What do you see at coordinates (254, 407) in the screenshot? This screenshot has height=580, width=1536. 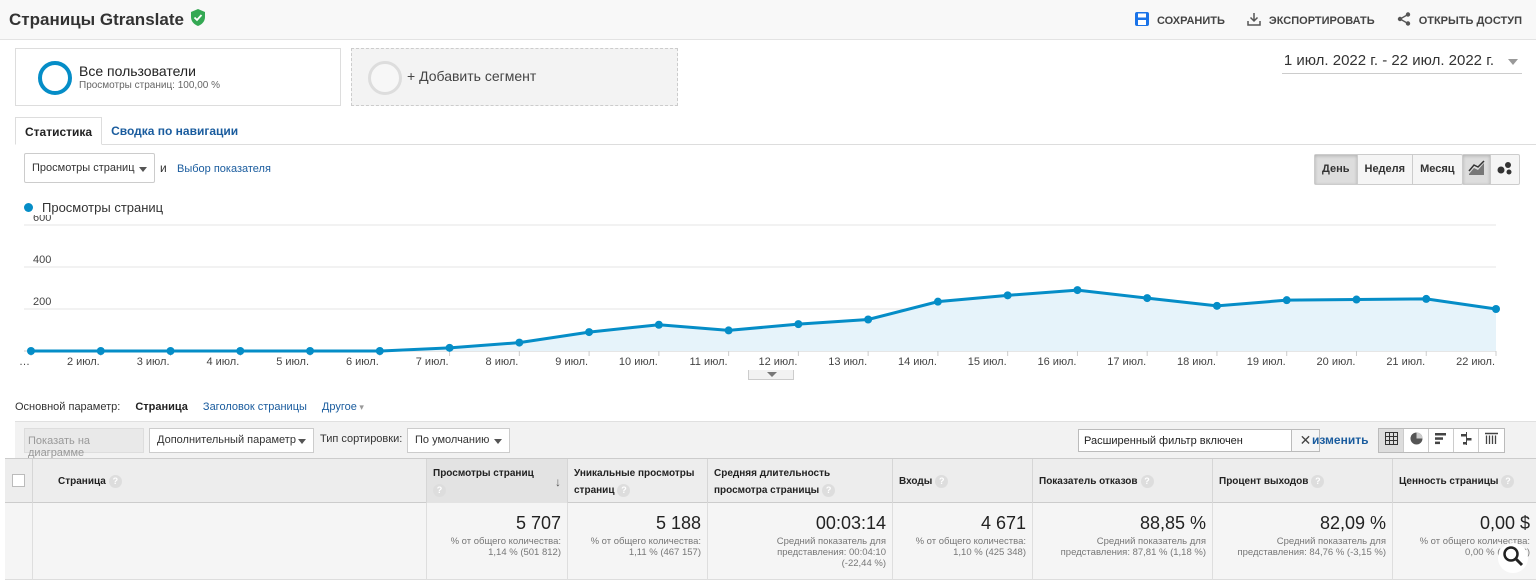 I see `dimension-page-title: Заголовок страницы` at bounding box center [254, 407].